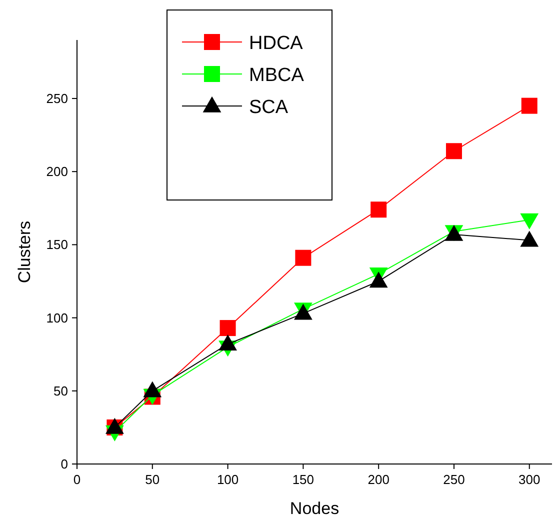 The image size is (557, 525). Describe the element at coordinates (152, 479) in the screenshot. I see `x-tick-label: 50` at that location.